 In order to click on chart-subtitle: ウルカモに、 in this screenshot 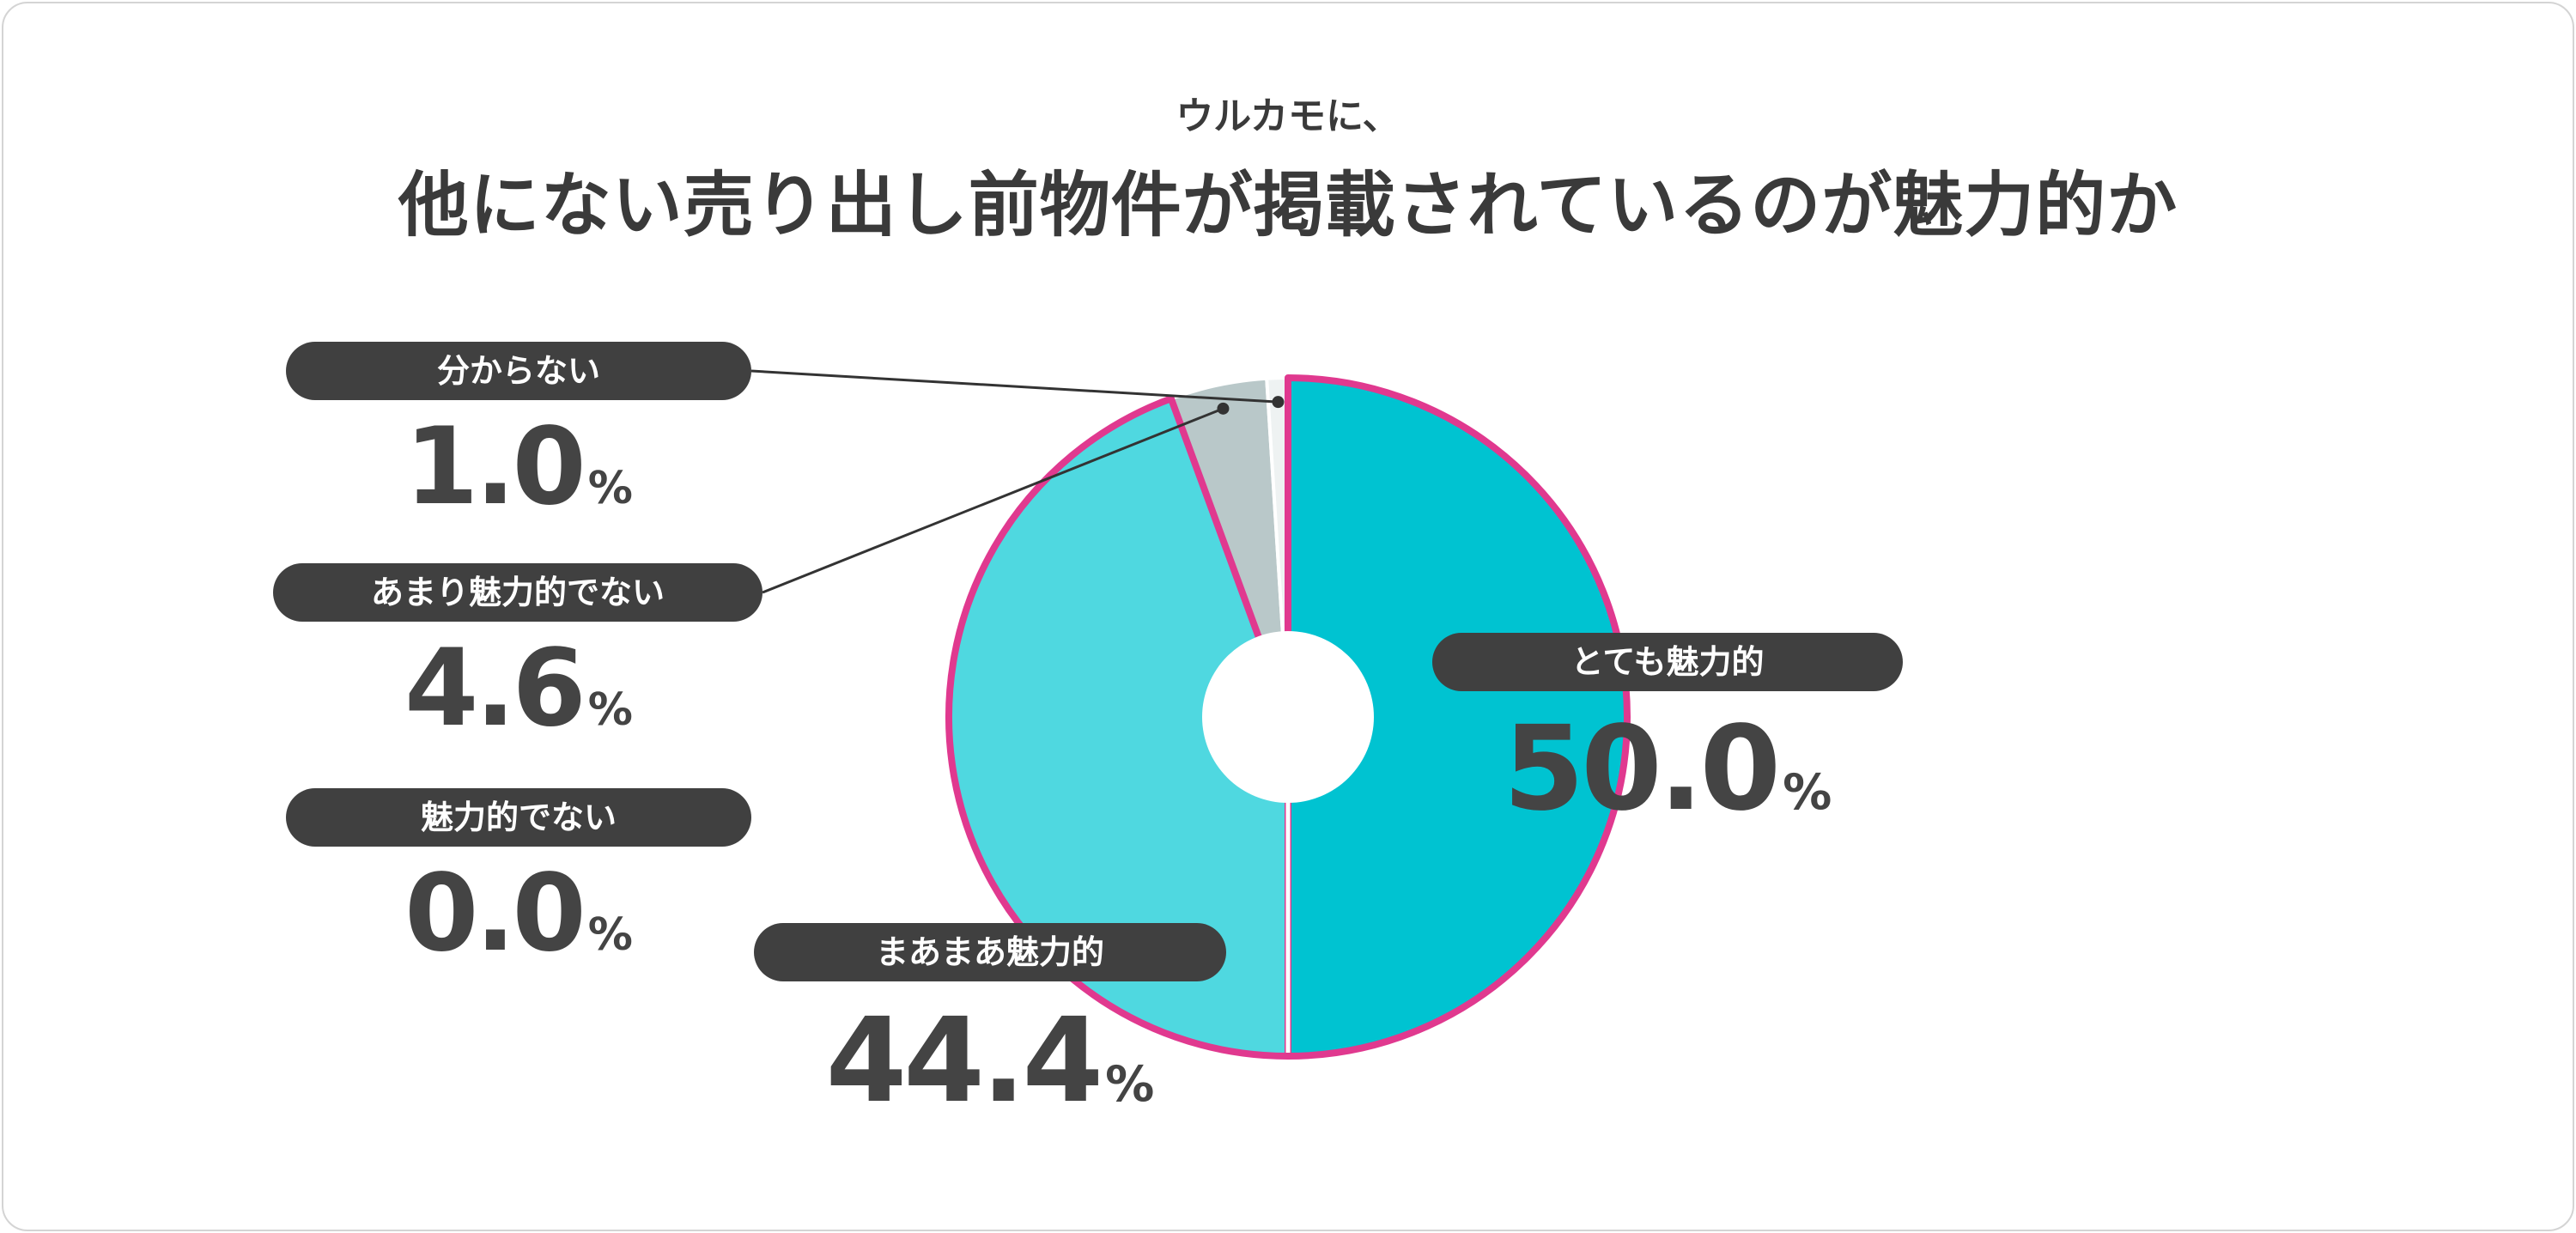, I will do `click(1288, 116)`.